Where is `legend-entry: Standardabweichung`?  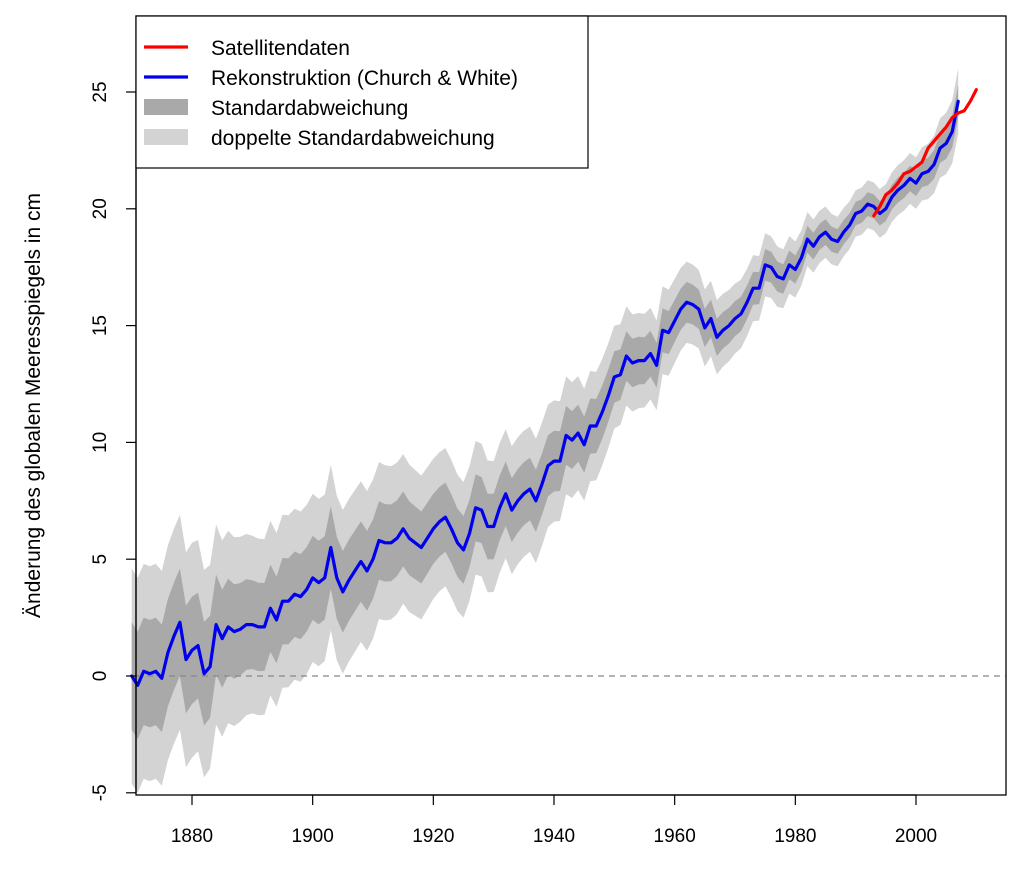 legend-entry: Standardabweichung is located at coordinates (276, 108).